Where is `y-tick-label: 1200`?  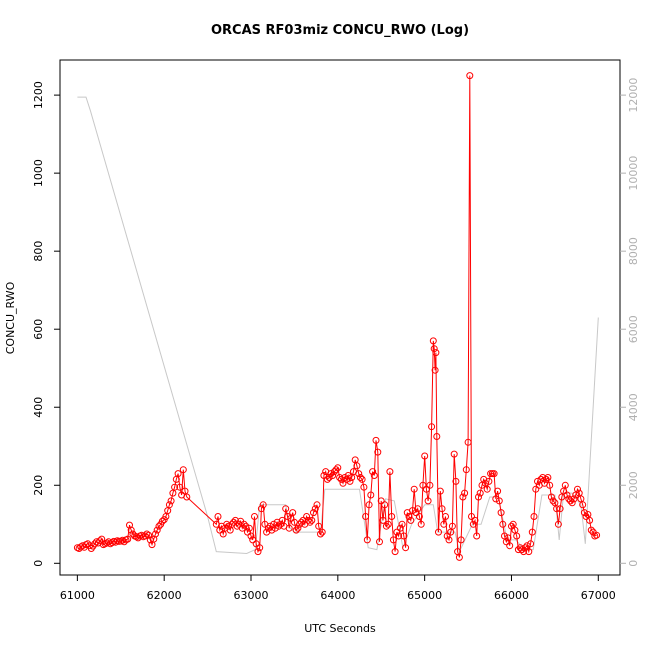
y-tick-label: 1200 is located at coordinates (38, 95).